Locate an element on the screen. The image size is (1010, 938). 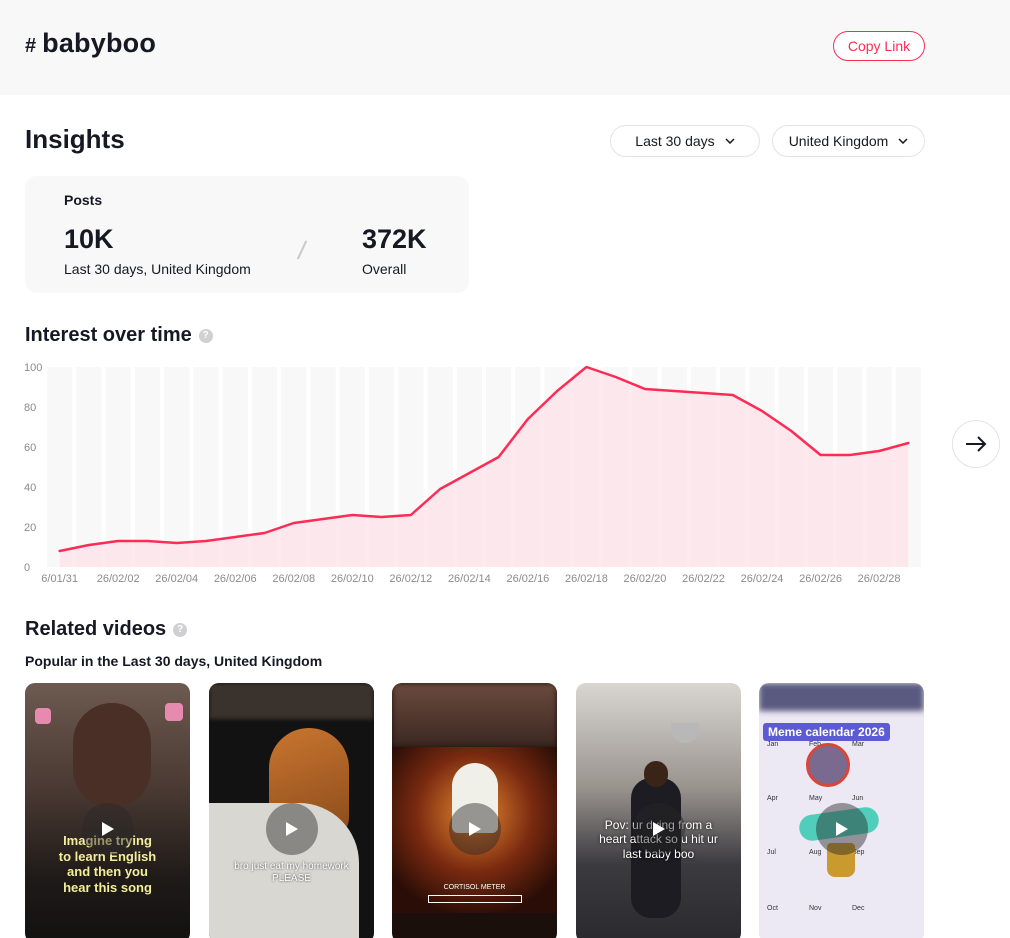
character-hair is located at coordinates (475, 798).